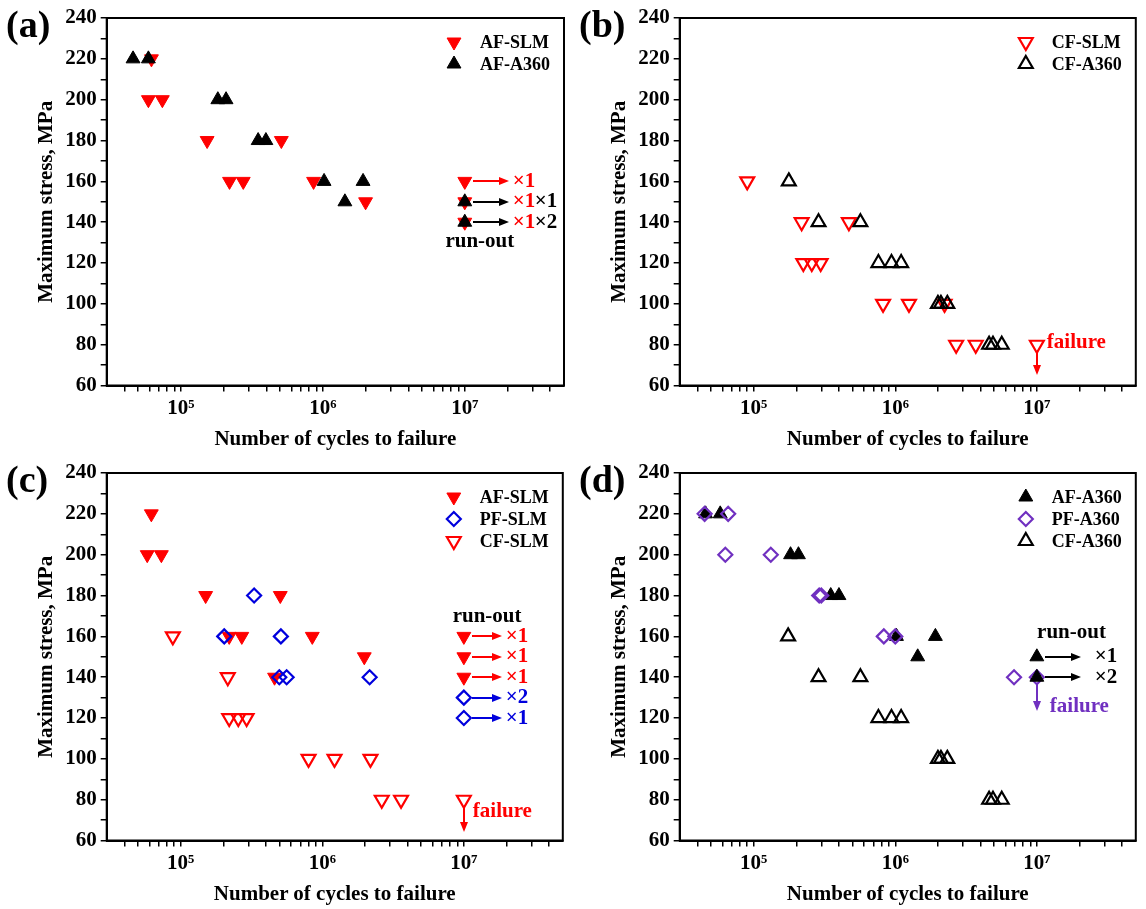 Image resolution: width=1146 pixels, height=909 pixels. What do you see at coordinates (602, 24) in the screenshot?
I see `chart-title: (b)` at bounding box center [602, 24].